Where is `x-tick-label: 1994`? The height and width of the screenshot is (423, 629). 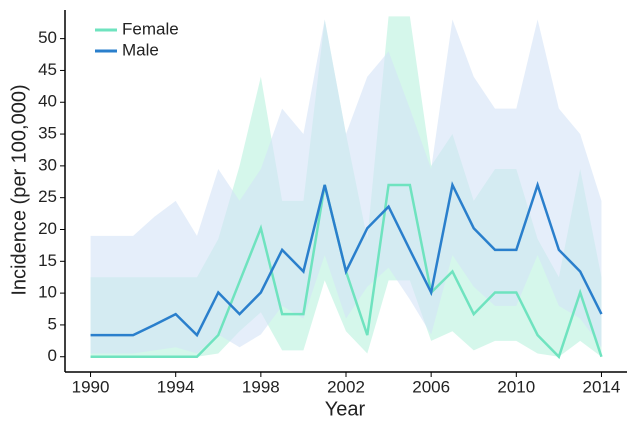
x-tick-label: 1994 is located at coordinates (176, 386).